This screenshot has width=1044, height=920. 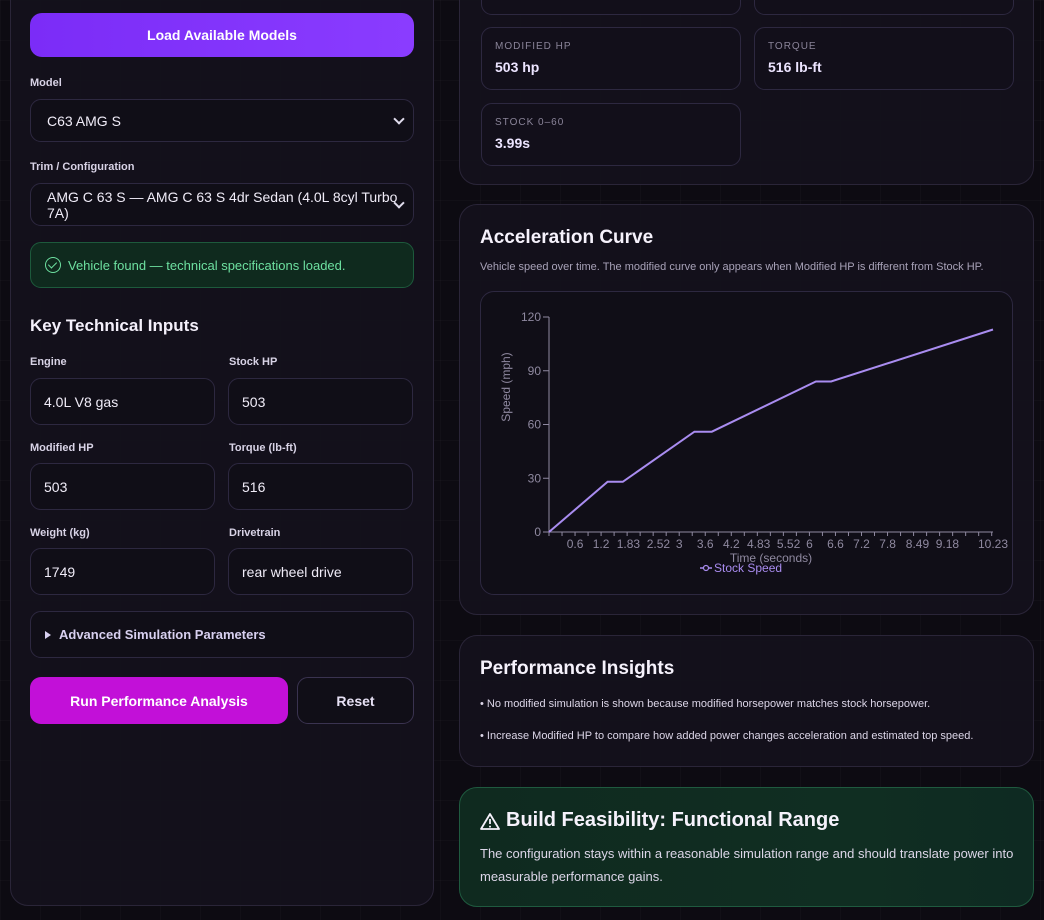 I want to click on trim-label: Trim / Configuration, so click(x=82, y=167).